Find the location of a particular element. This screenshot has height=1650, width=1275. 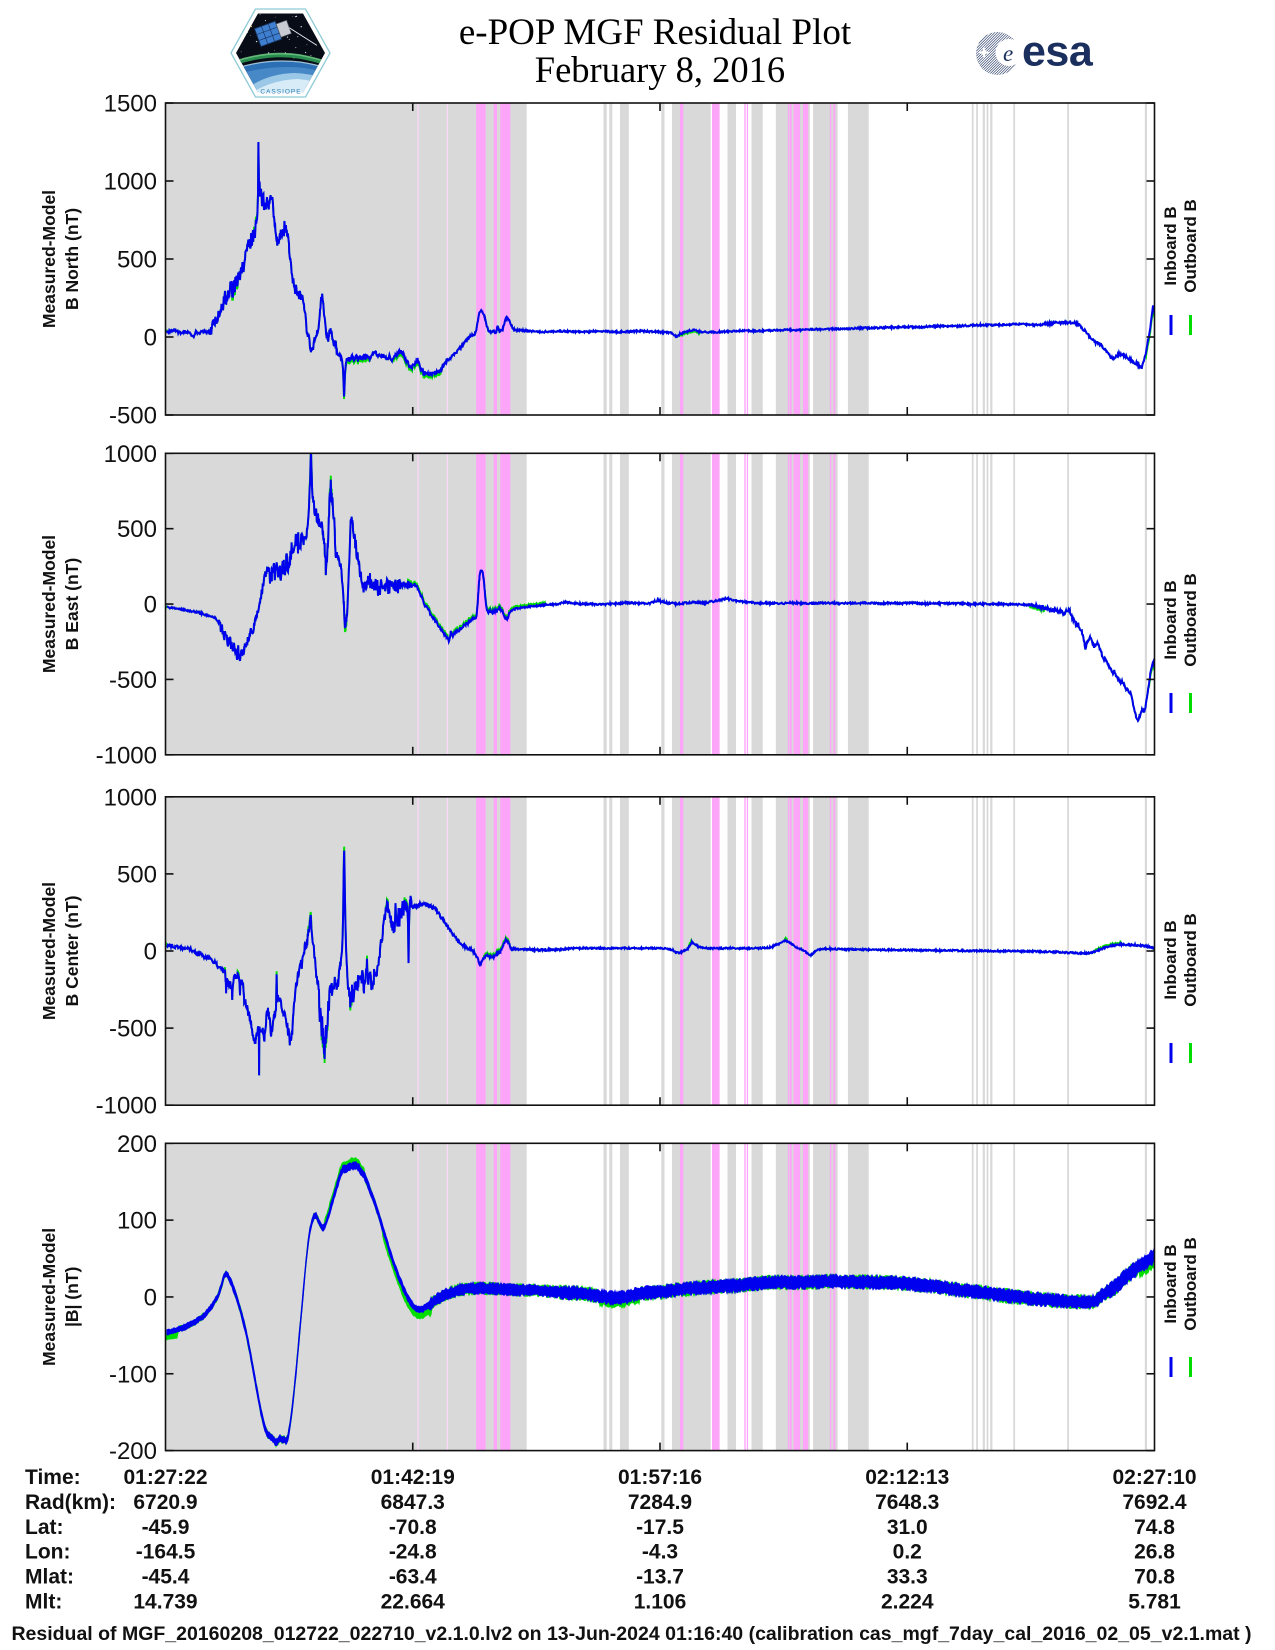

svg-text: -45.4 is located at coordinates (166, 1577).